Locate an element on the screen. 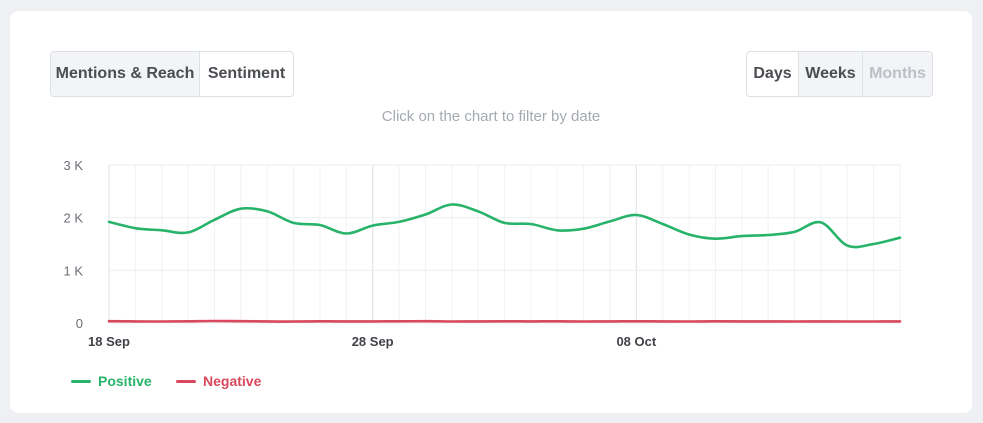 Image resolution: width=983 pixels, height=423 pixels. x-tick-label: 08 Oct is located at coordinates (636, 341).